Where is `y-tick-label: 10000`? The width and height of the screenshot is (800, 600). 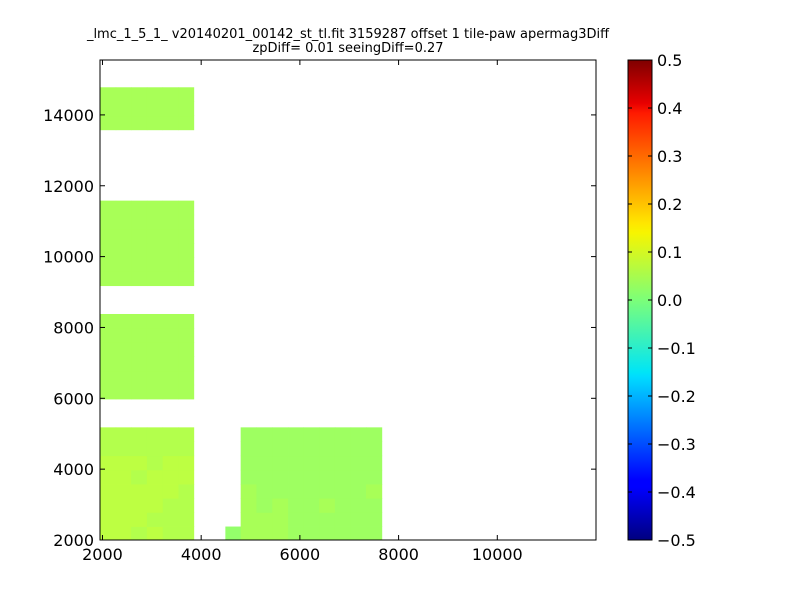
y-tick-label: 10000 is located at coordinates (68, 257).